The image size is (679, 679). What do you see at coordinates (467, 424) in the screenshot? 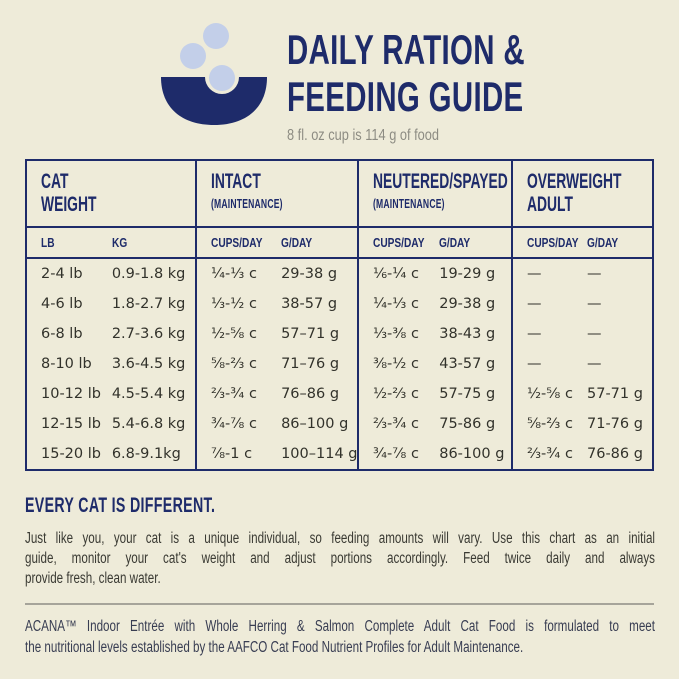
I see `neutered-grams: 75-86 g` at bounding box center [467, 424].